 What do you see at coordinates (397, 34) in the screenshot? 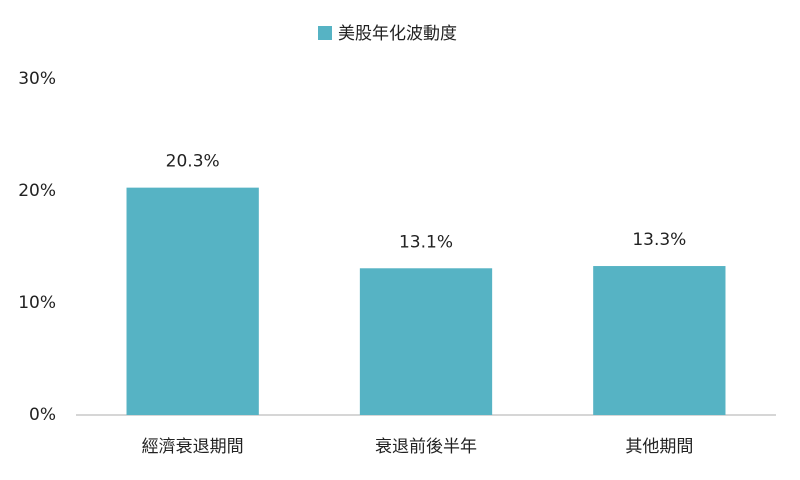
I see `legend-label: 美股年化波動度` at bounding box center [397, 34].